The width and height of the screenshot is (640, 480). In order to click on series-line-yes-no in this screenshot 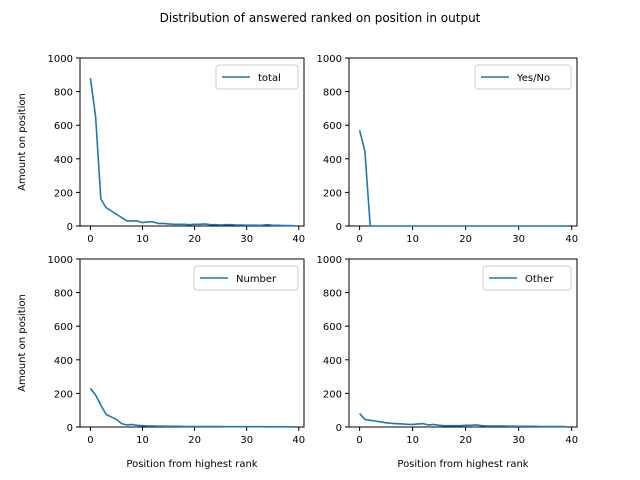, I will do `click(462, 178)`.